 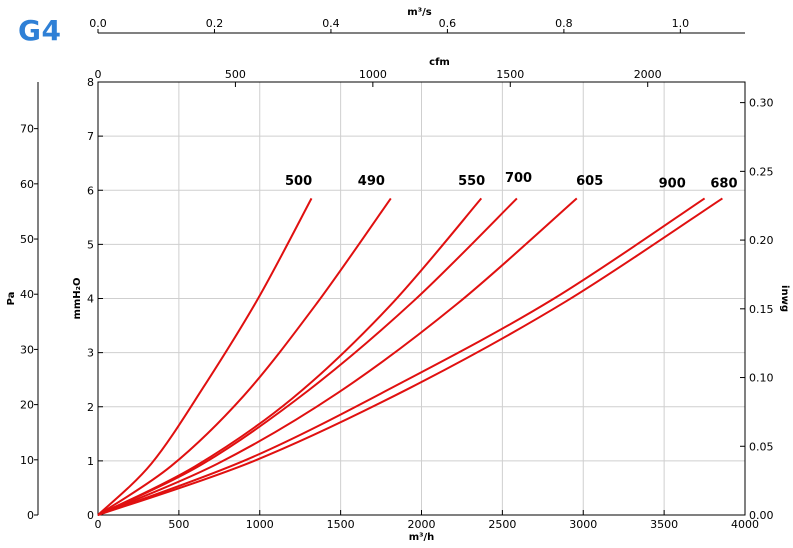 I want to click on x-tick-label: 2000, so click(x=422, y=524).